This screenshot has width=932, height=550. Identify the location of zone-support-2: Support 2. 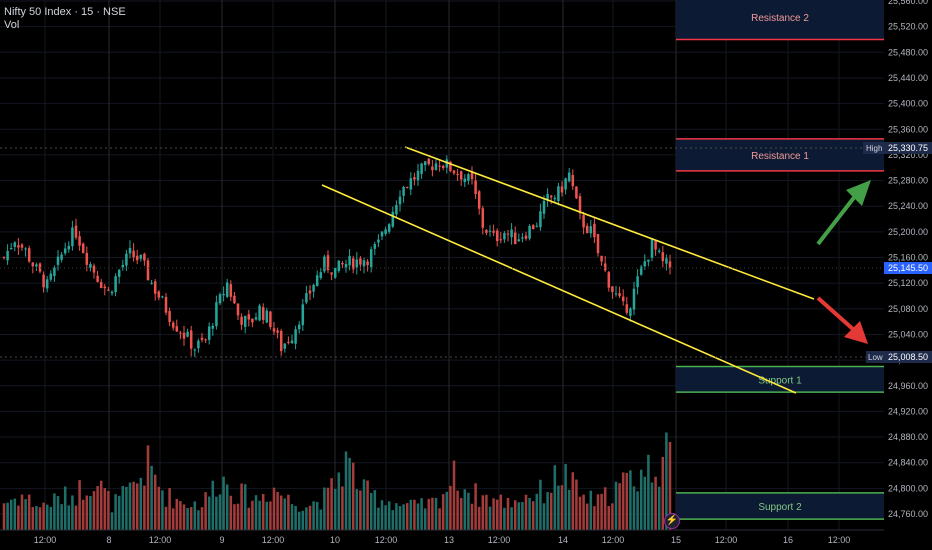
(780, 506).